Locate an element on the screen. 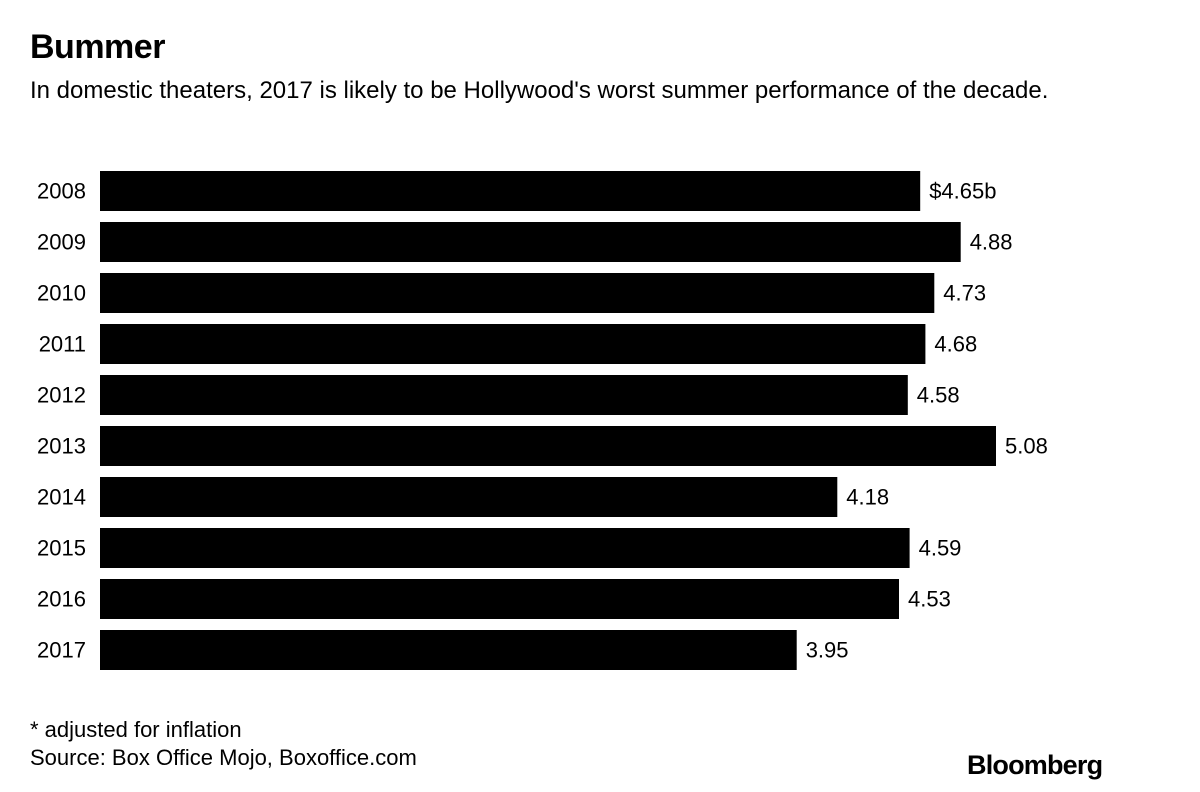 The image size is (1200, 792). category-label-2014: 2014 is located at coordinates (61, 497).